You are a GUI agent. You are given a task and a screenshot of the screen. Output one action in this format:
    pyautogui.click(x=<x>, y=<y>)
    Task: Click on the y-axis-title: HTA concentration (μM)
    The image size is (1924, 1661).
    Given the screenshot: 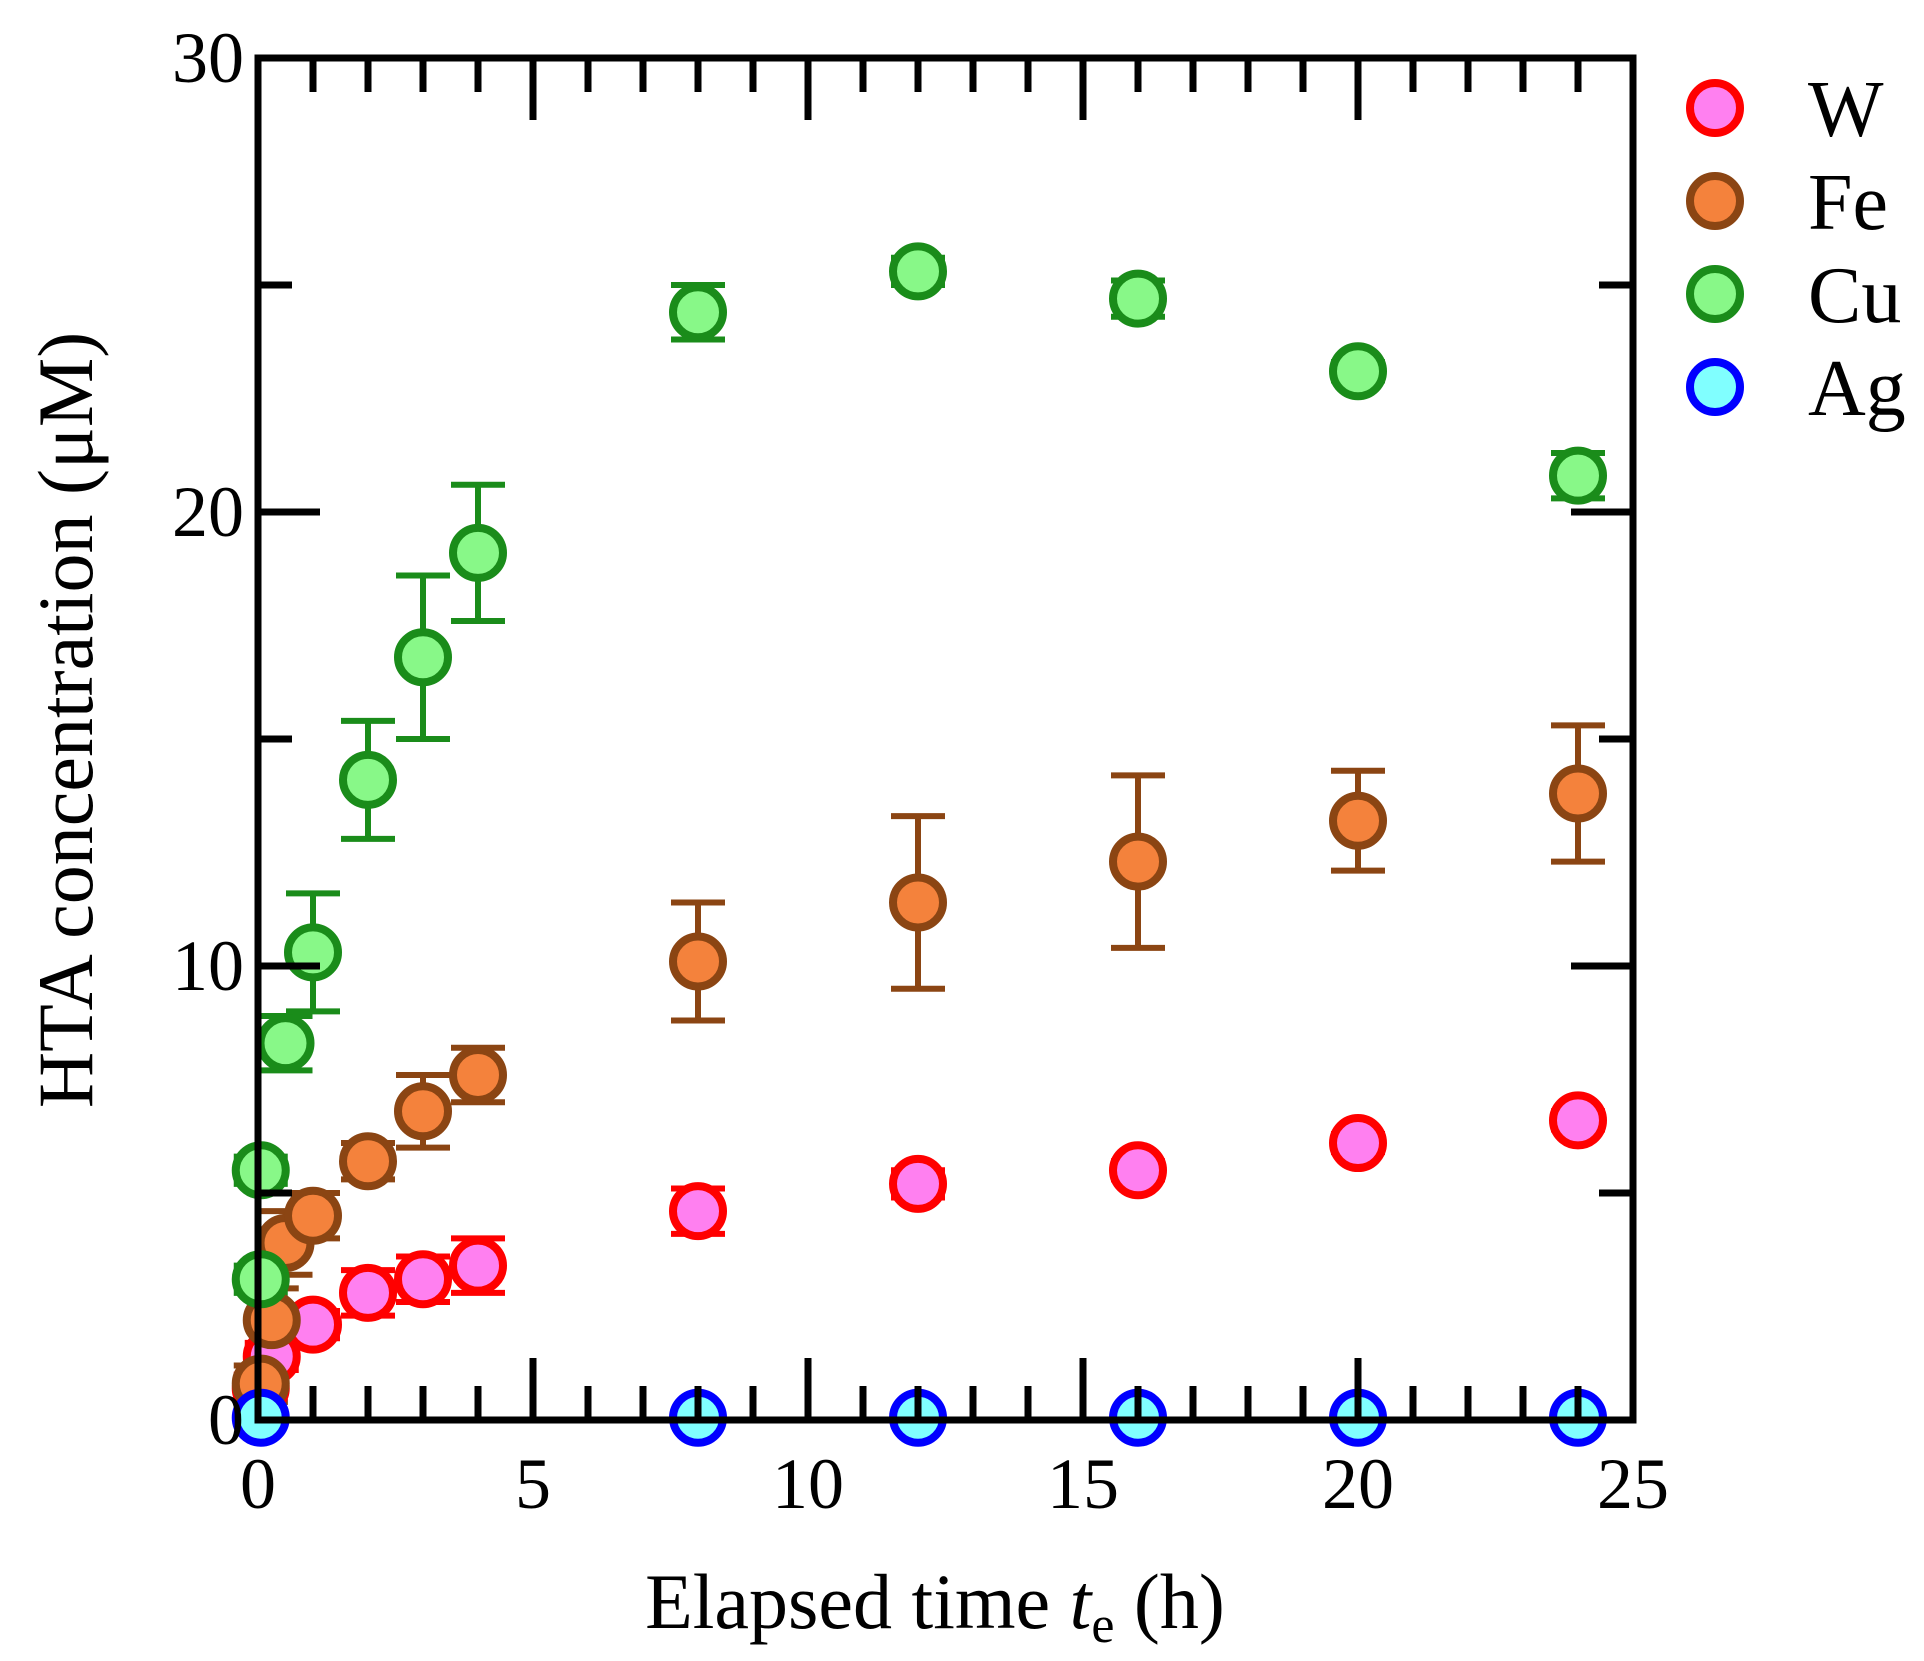 What is the action you would take?
    pyautogui.click(x=65, y=720)
    